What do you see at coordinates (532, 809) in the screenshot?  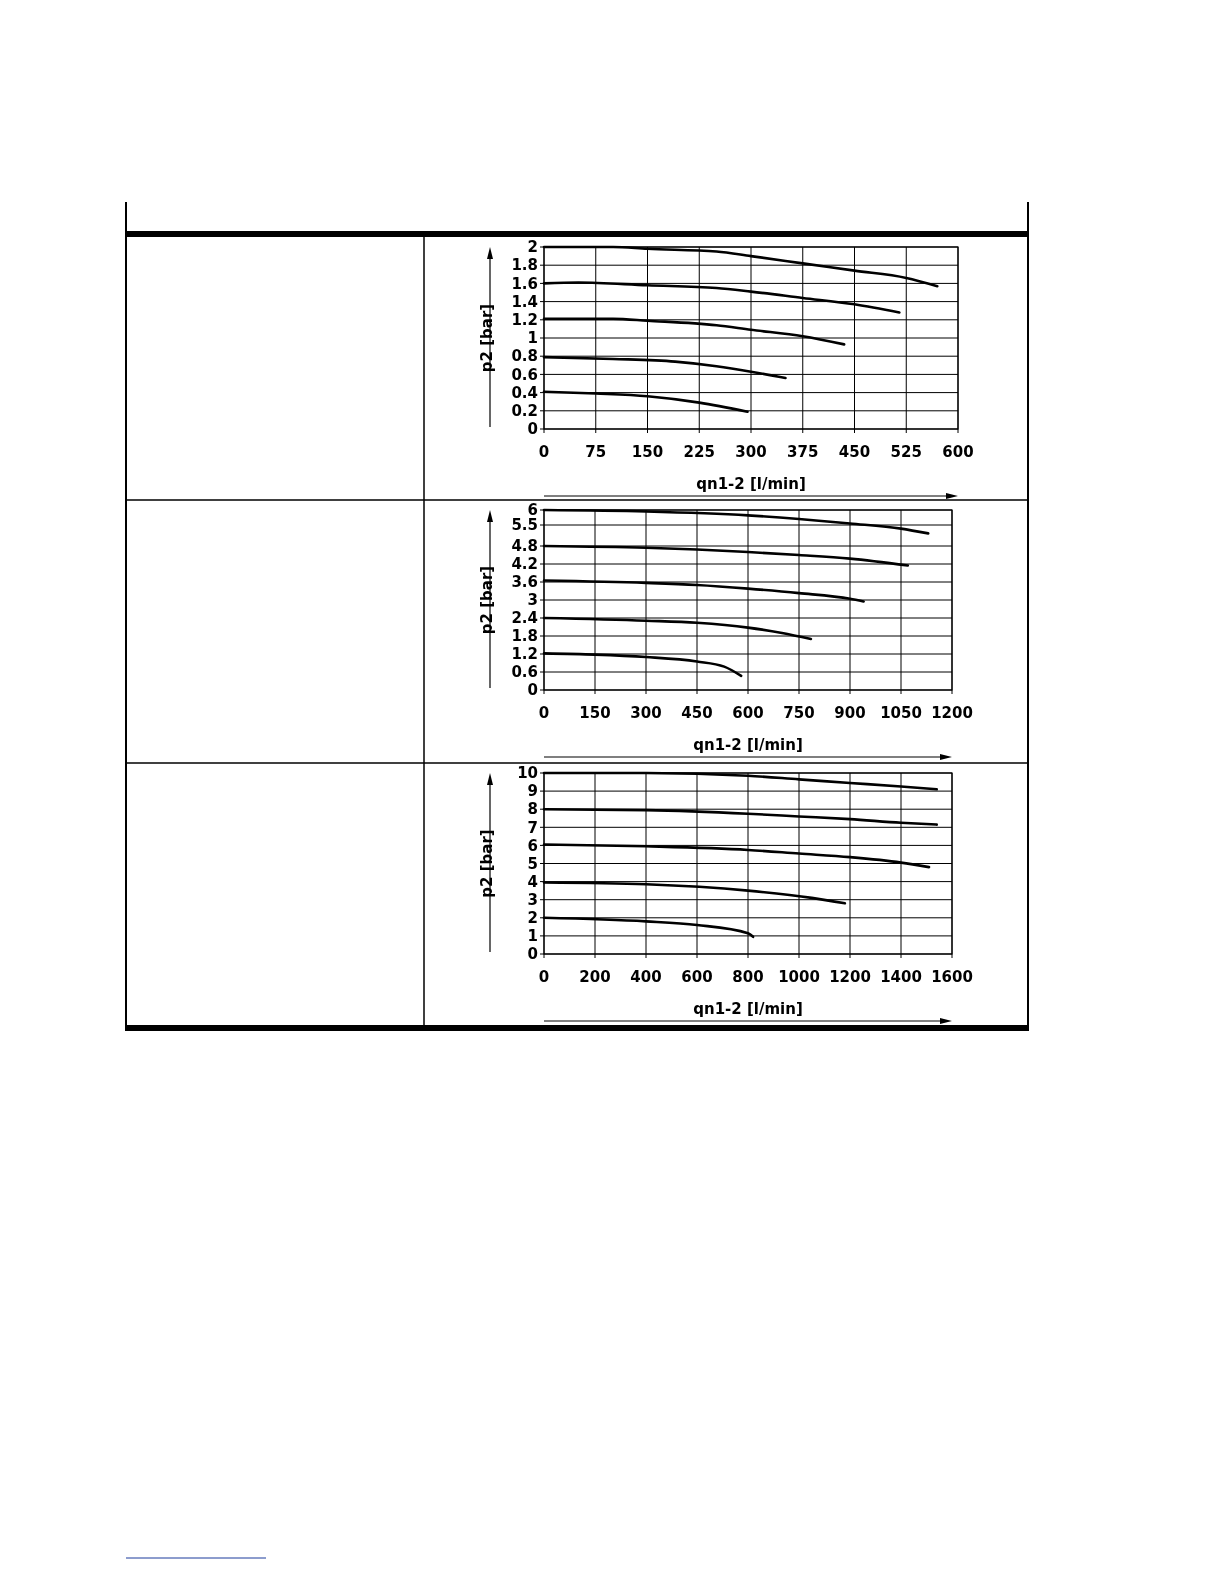 I see `y-tick-label: 8` at bounding box center [532, 809].